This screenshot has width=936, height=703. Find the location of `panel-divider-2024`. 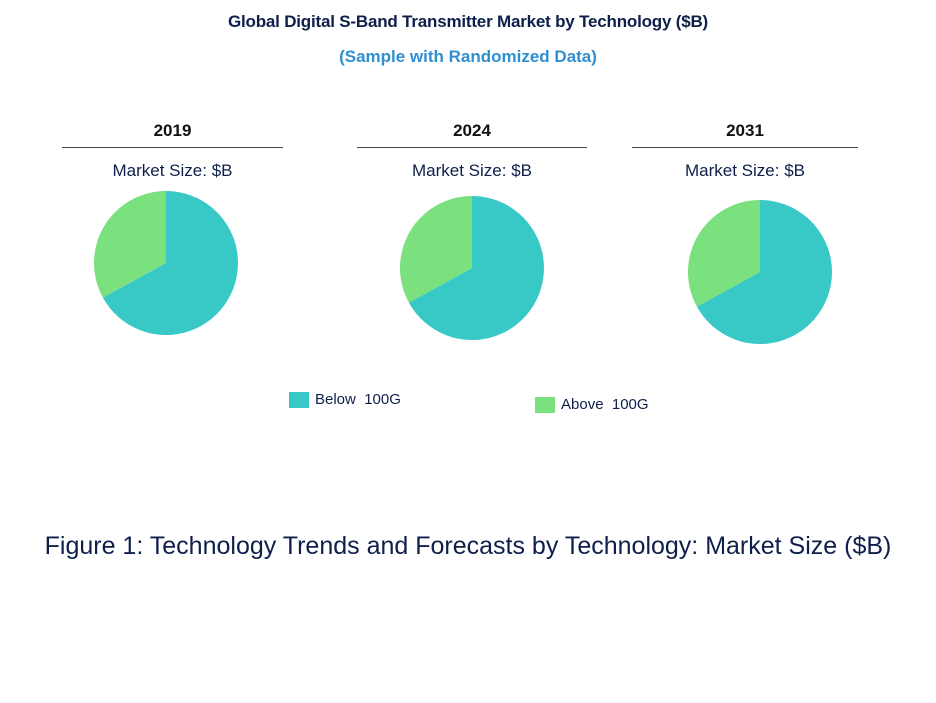

panel-divider-2024 is located at coordinates (472, 147).